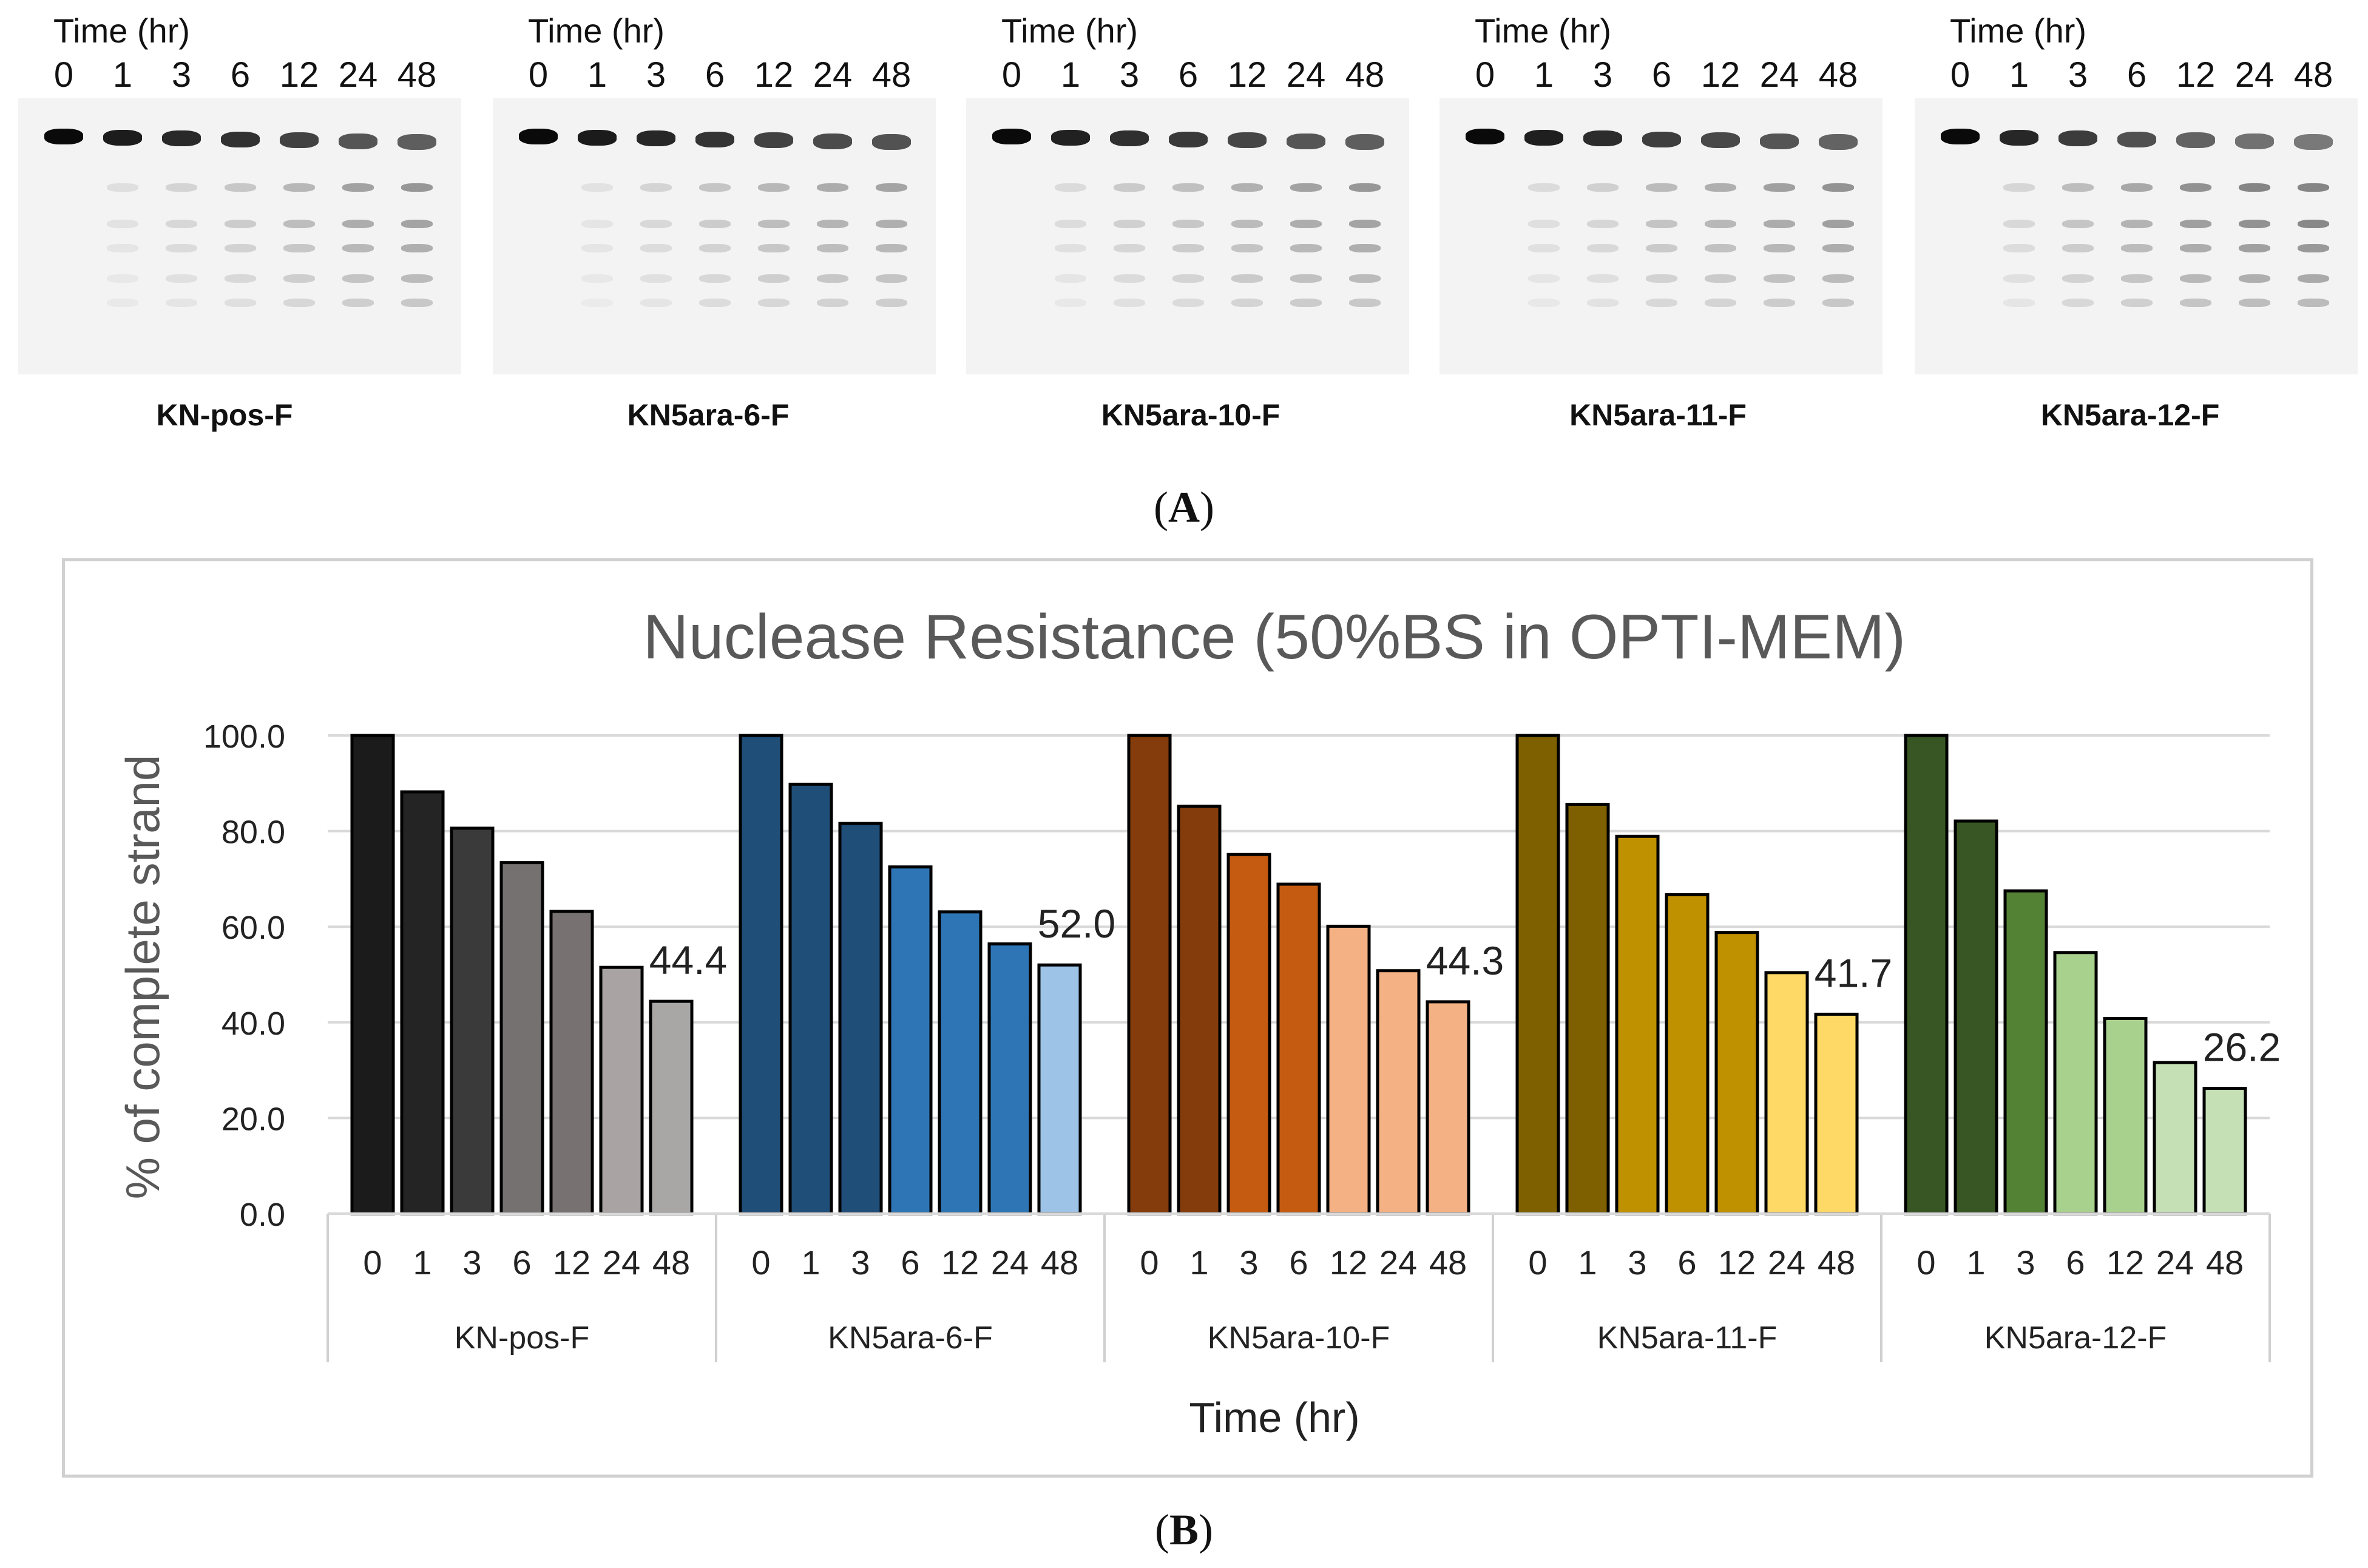 The image size is (2368, 1568). I want to click on caption-letter: A, so click(1184, 508).